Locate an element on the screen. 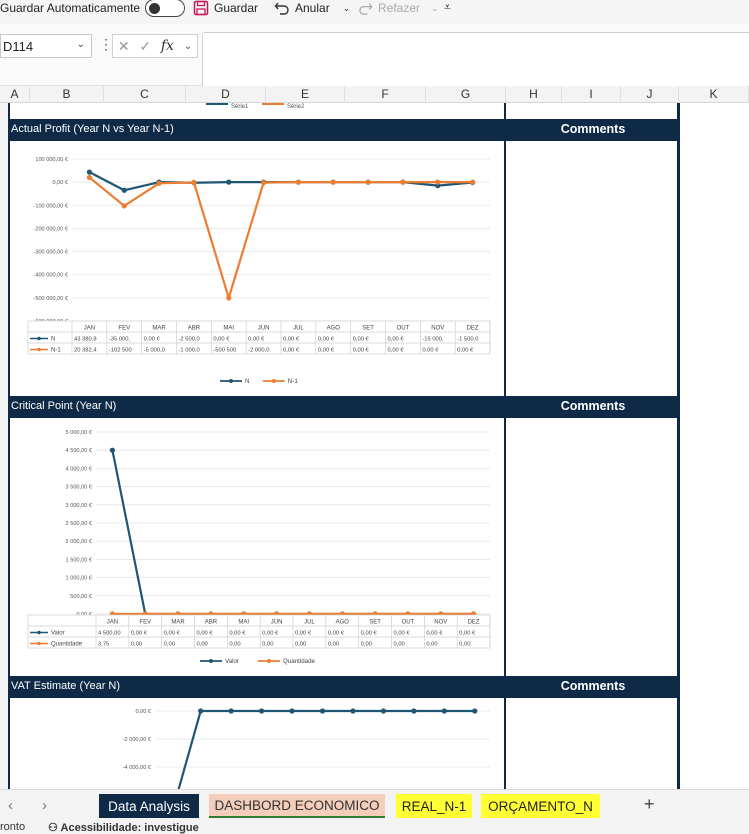 This screenshot has height=834, width=749. column-header-b: B is located at coordinates (67, 94).